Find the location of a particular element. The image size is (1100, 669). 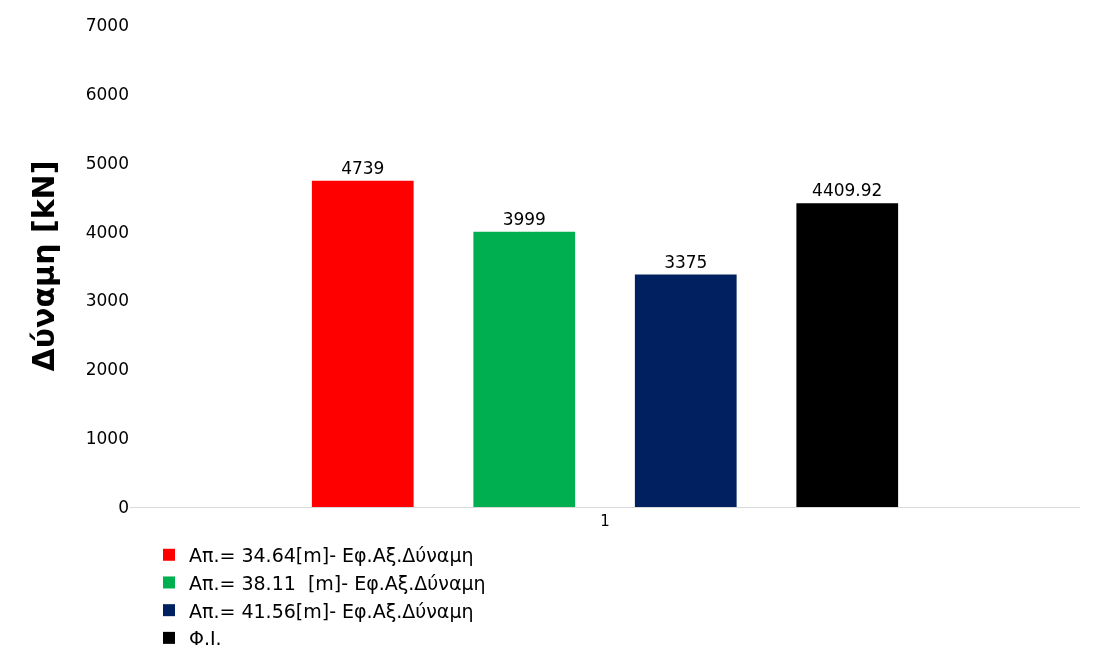

y-tick-label: 7000 is located at coordinates (107, 24).